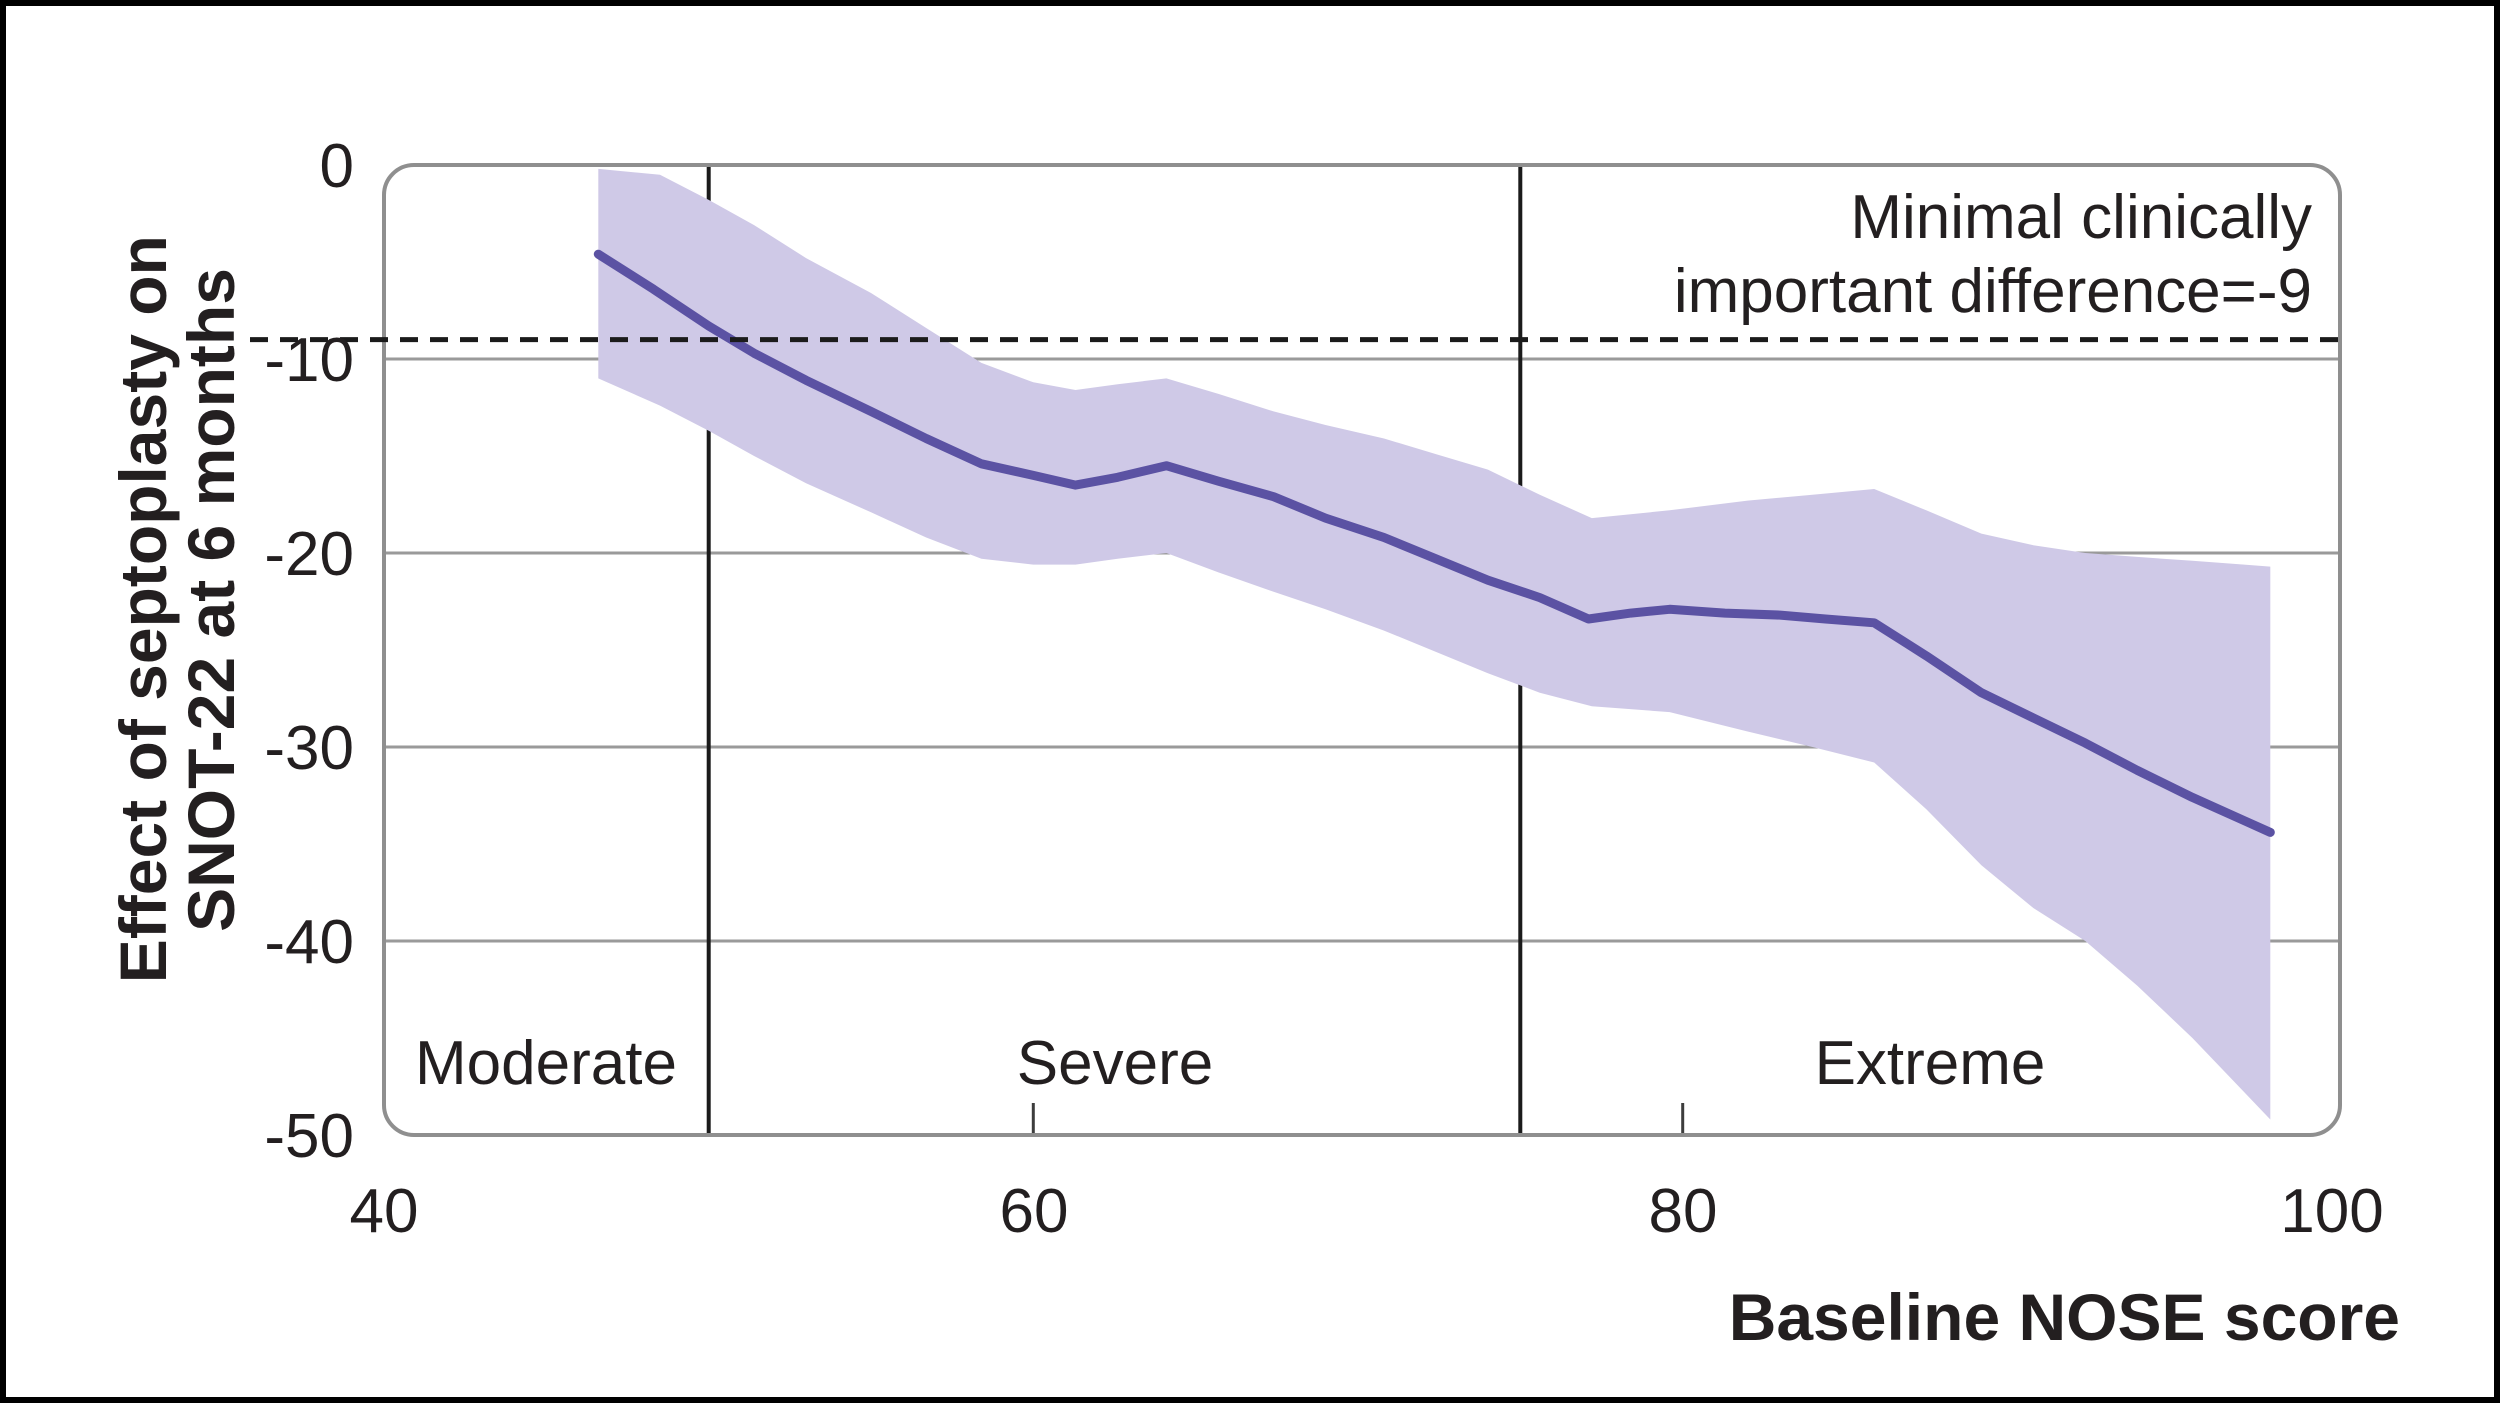 This screenshot has height=1403, width=2500. Describe the element at coordinates (1930, 1063) in the screenshot. I see `region-label-extreme: Extreme` at that location.